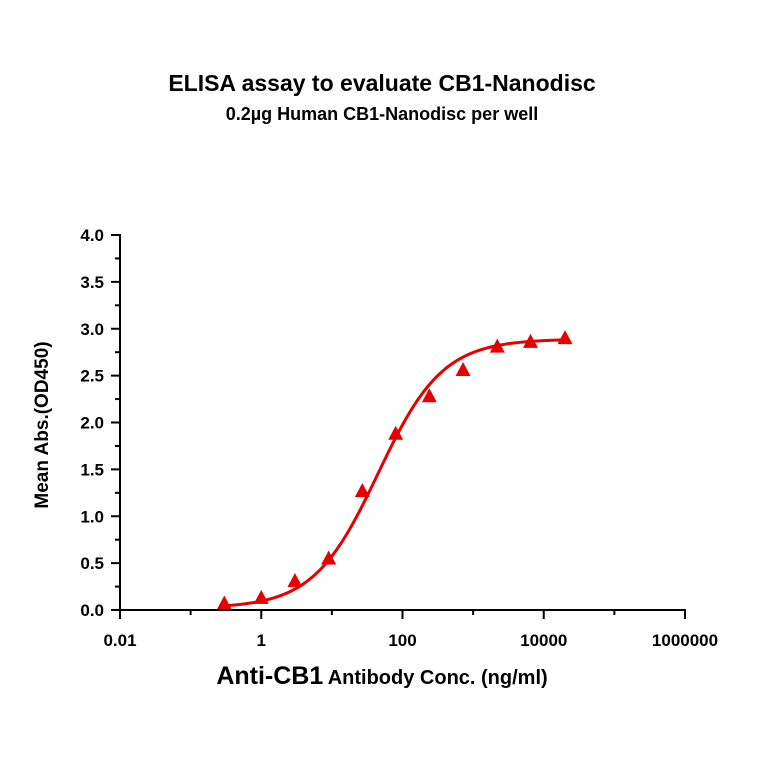 Image resolution: width=764 pixels, height=764 pixels. Describe the element at coordinates (92, 610) in the screenshot. I see `y-tick-label: 0.0` at that location.